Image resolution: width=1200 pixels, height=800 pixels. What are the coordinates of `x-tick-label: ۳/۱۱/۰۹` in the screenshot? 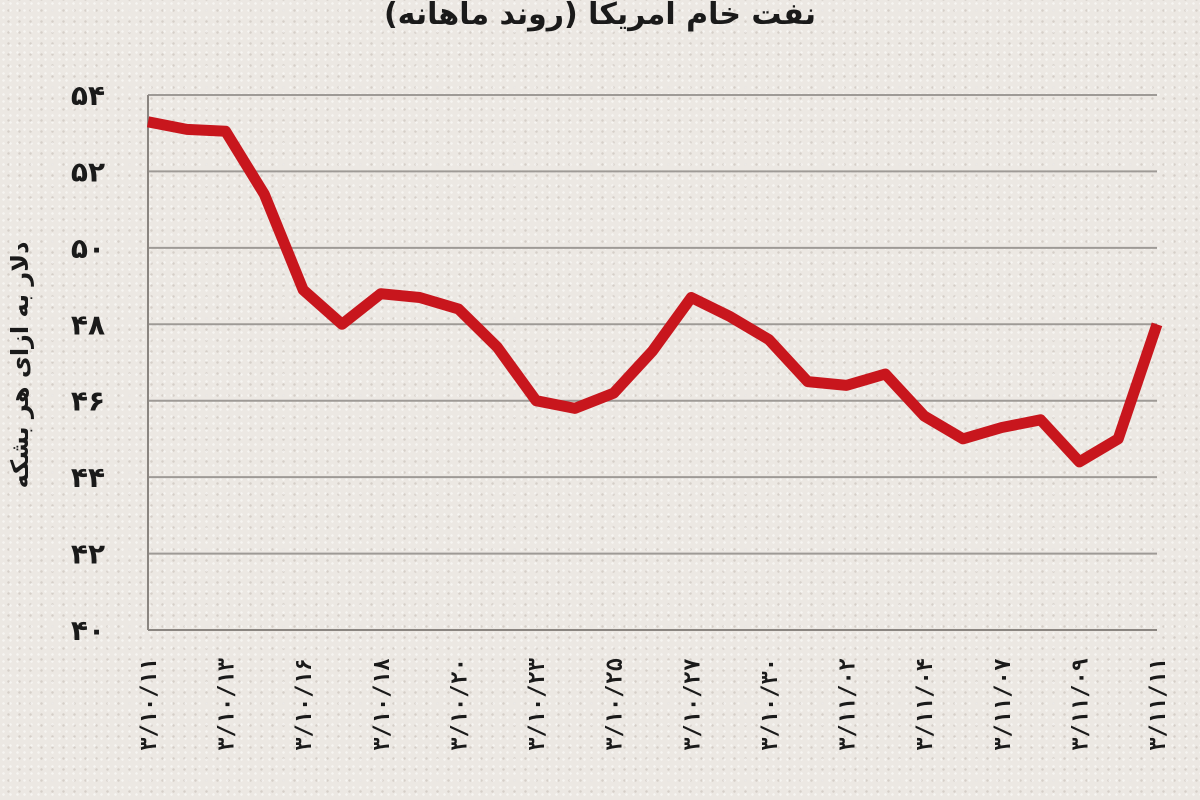 It's located at (1080, 704).